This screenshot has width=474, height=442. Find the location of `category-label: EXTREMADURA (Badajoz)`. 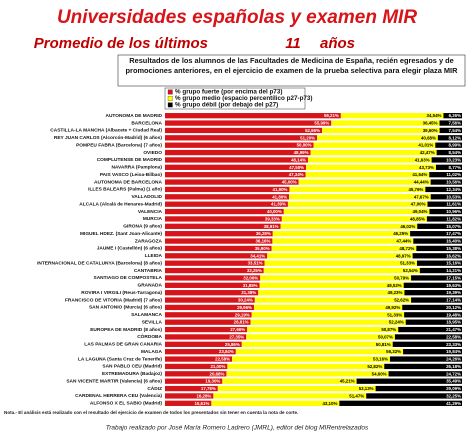

category-label: EXTREMADURA (Badajoz) is located at coordinates (132, 374).